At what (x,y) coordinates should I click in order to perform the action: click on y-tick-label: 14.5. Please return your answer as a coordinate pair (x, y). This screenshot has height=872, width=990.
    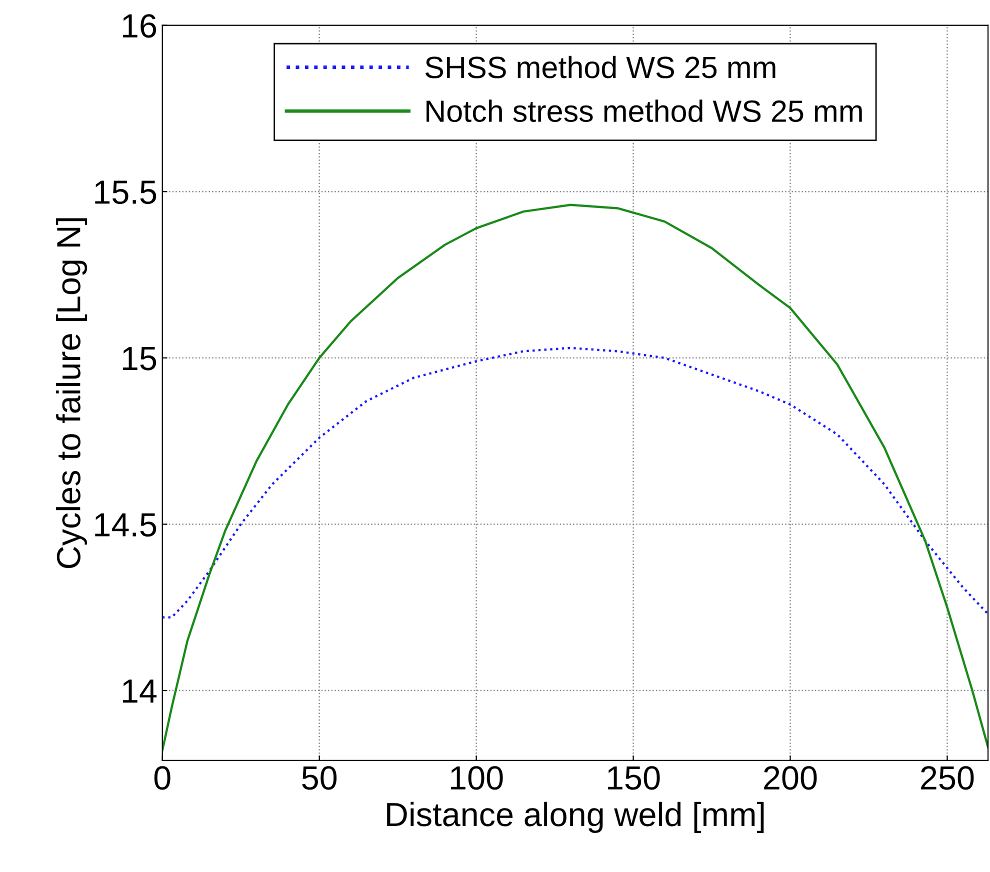
    Looking at the image, I should click on (125, 525).